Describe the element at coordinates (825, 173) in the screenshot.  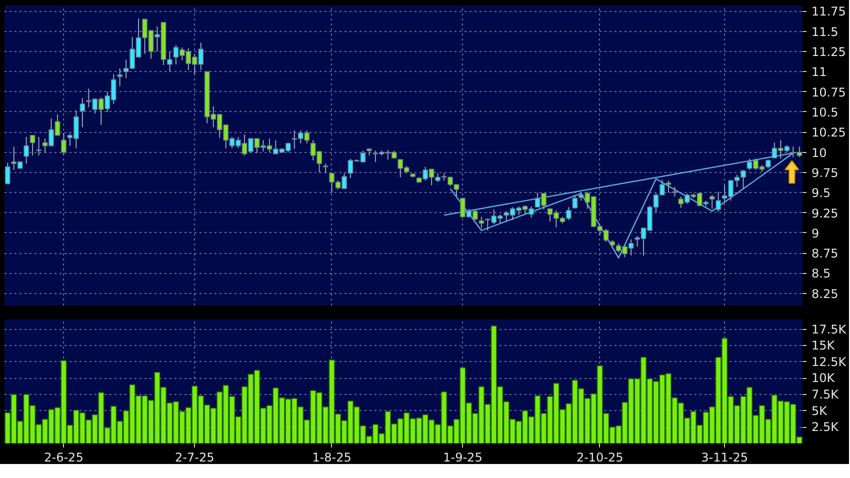
I see `y-tick-label: 9.75` at that location.